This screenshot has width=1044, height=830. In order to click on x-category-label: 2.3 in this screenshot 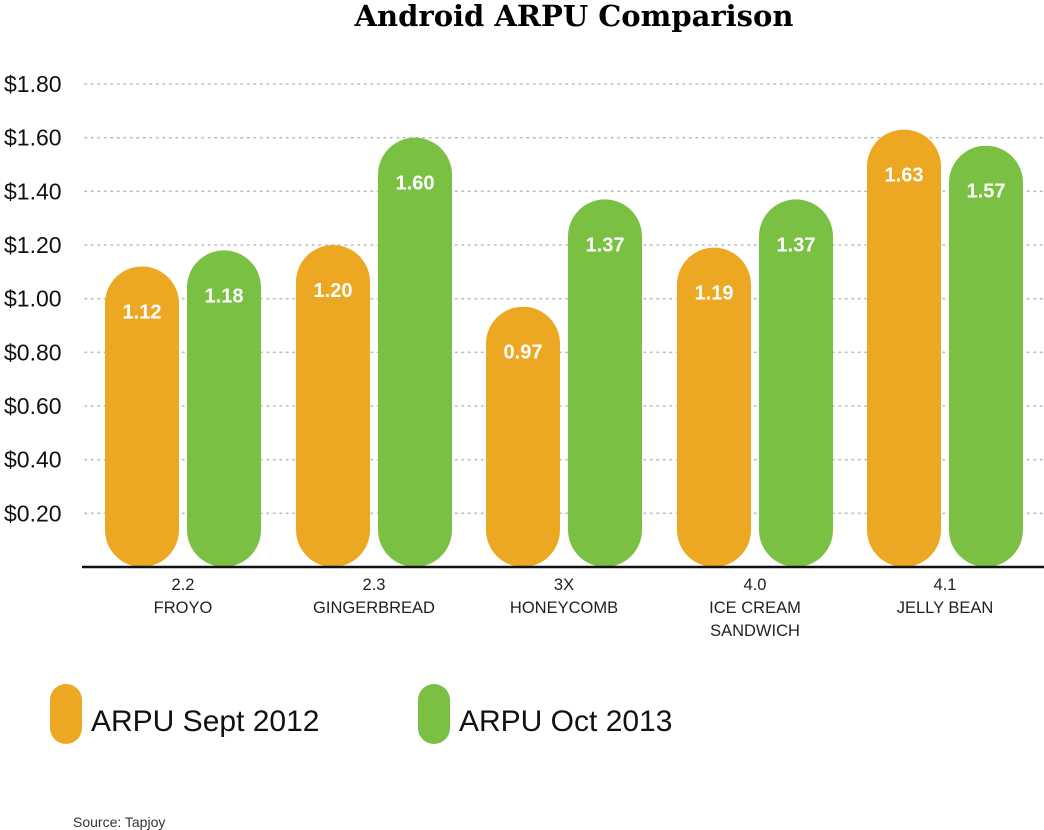, I will do `click(374, 585)`.